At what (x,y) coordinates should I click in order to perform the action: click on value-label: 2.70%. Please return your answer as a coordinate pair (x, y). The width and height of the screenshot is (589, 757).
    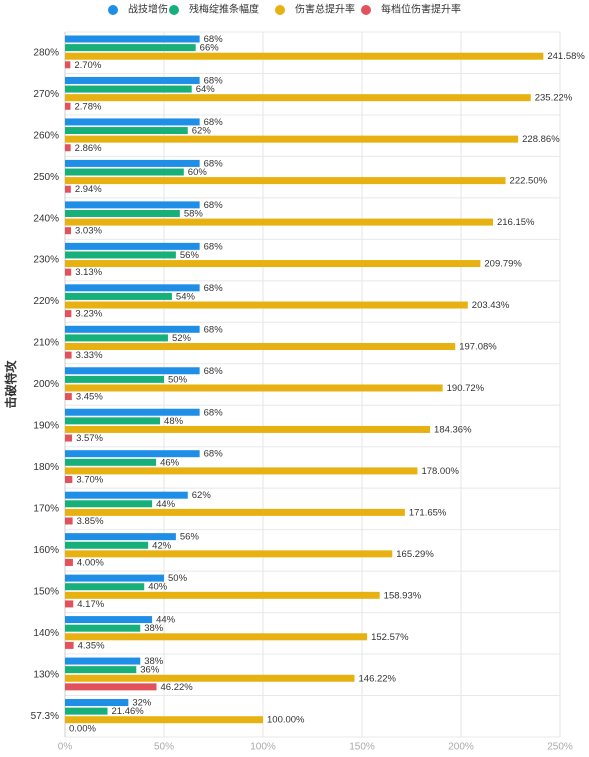
    Looking at the image, I should click on (87, 65).